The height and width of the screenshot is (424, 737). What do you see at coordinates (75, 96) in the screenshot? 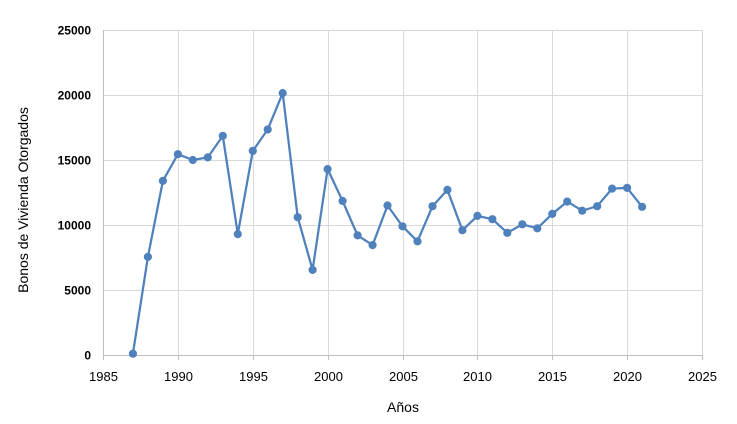
I see `y-tick-label: 20000` at bounding box center [75, 96].